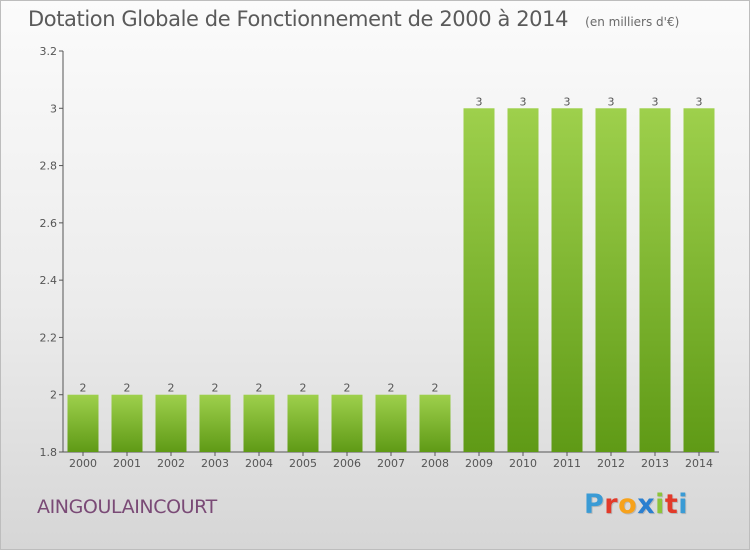 This screenshot has height=551, width=750. What do you see at coordinates (611, 463) in the screenshot?
I see `x-tick-label: 2012` at bounding box center [611, 463].